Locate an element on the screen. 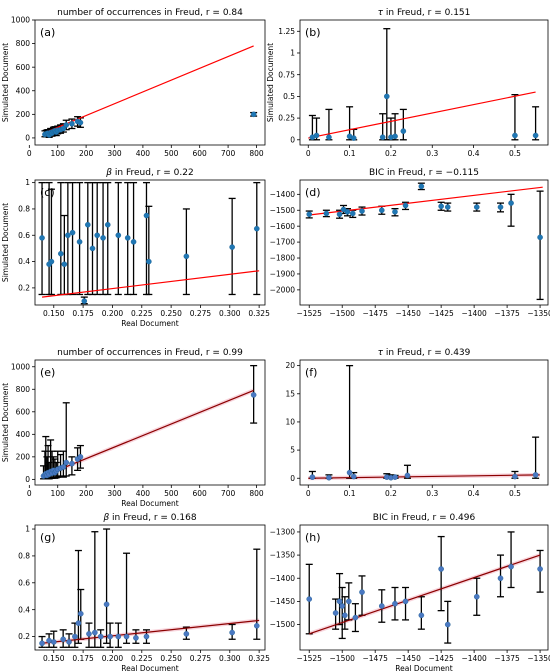 The height and width of the screenshot is (672, 550). x-tick-label: 0.250 is located at coordinates (171, 658).